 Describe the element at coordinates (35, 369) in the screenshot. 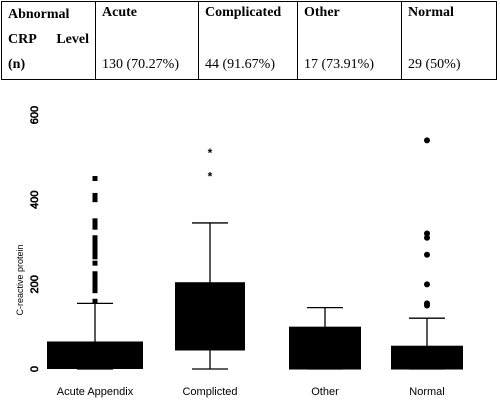

I see `y-tick-label: 0` at that location.